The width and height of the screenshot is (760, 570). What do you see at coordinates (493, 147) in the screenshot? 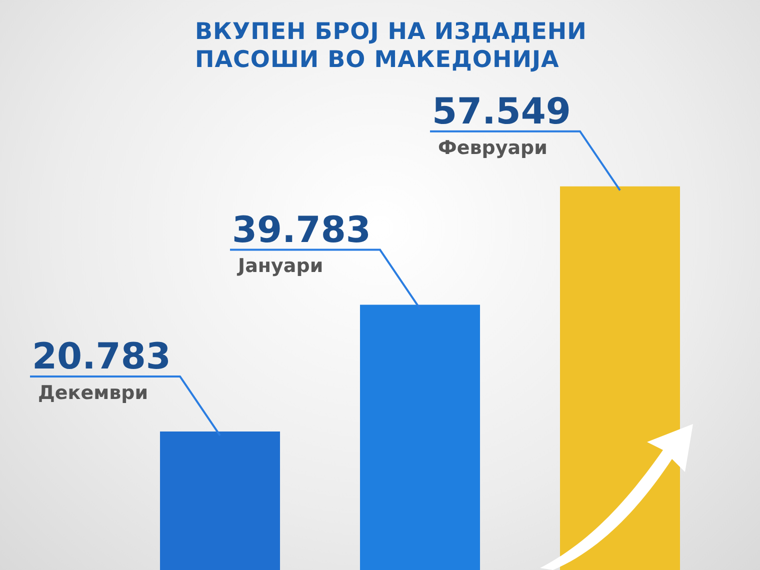
I see `text: Февруари` at bounding box center [493, 147].